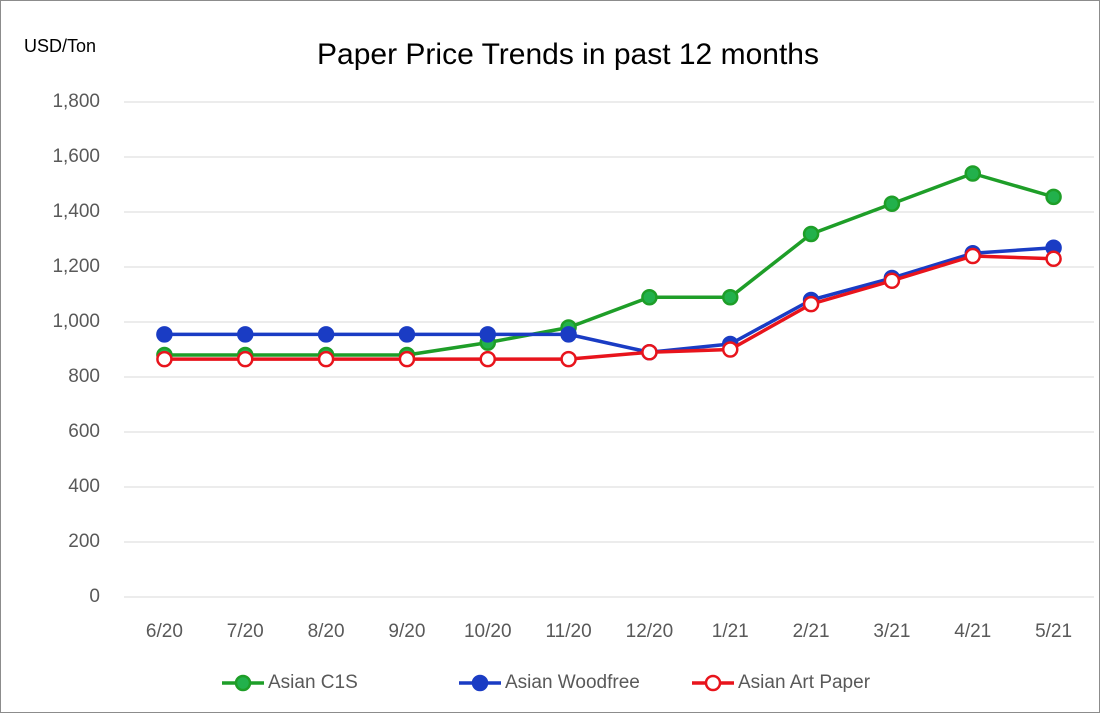 Image resolution: width=1108 pixels, height=714 pixels. Describe the element at coordinates (326, 631) in the screenshot. I see `x-tick-label: 8/20` at that location.